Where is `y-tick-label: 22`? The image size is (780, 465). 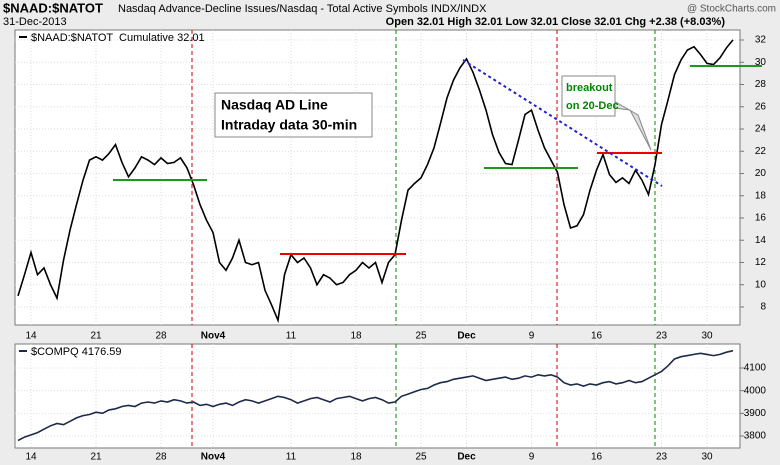 y-tick-label: 22 is located at coordinates (761, 151).